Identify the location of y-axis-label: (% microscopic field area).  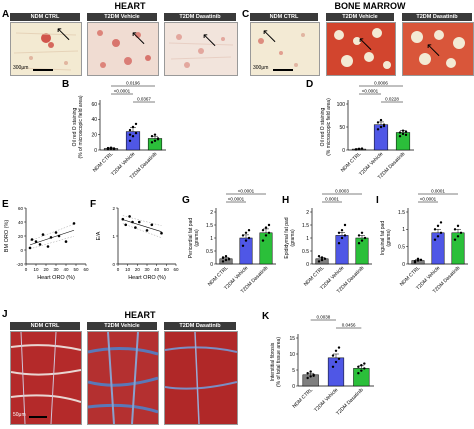
(329, 127).